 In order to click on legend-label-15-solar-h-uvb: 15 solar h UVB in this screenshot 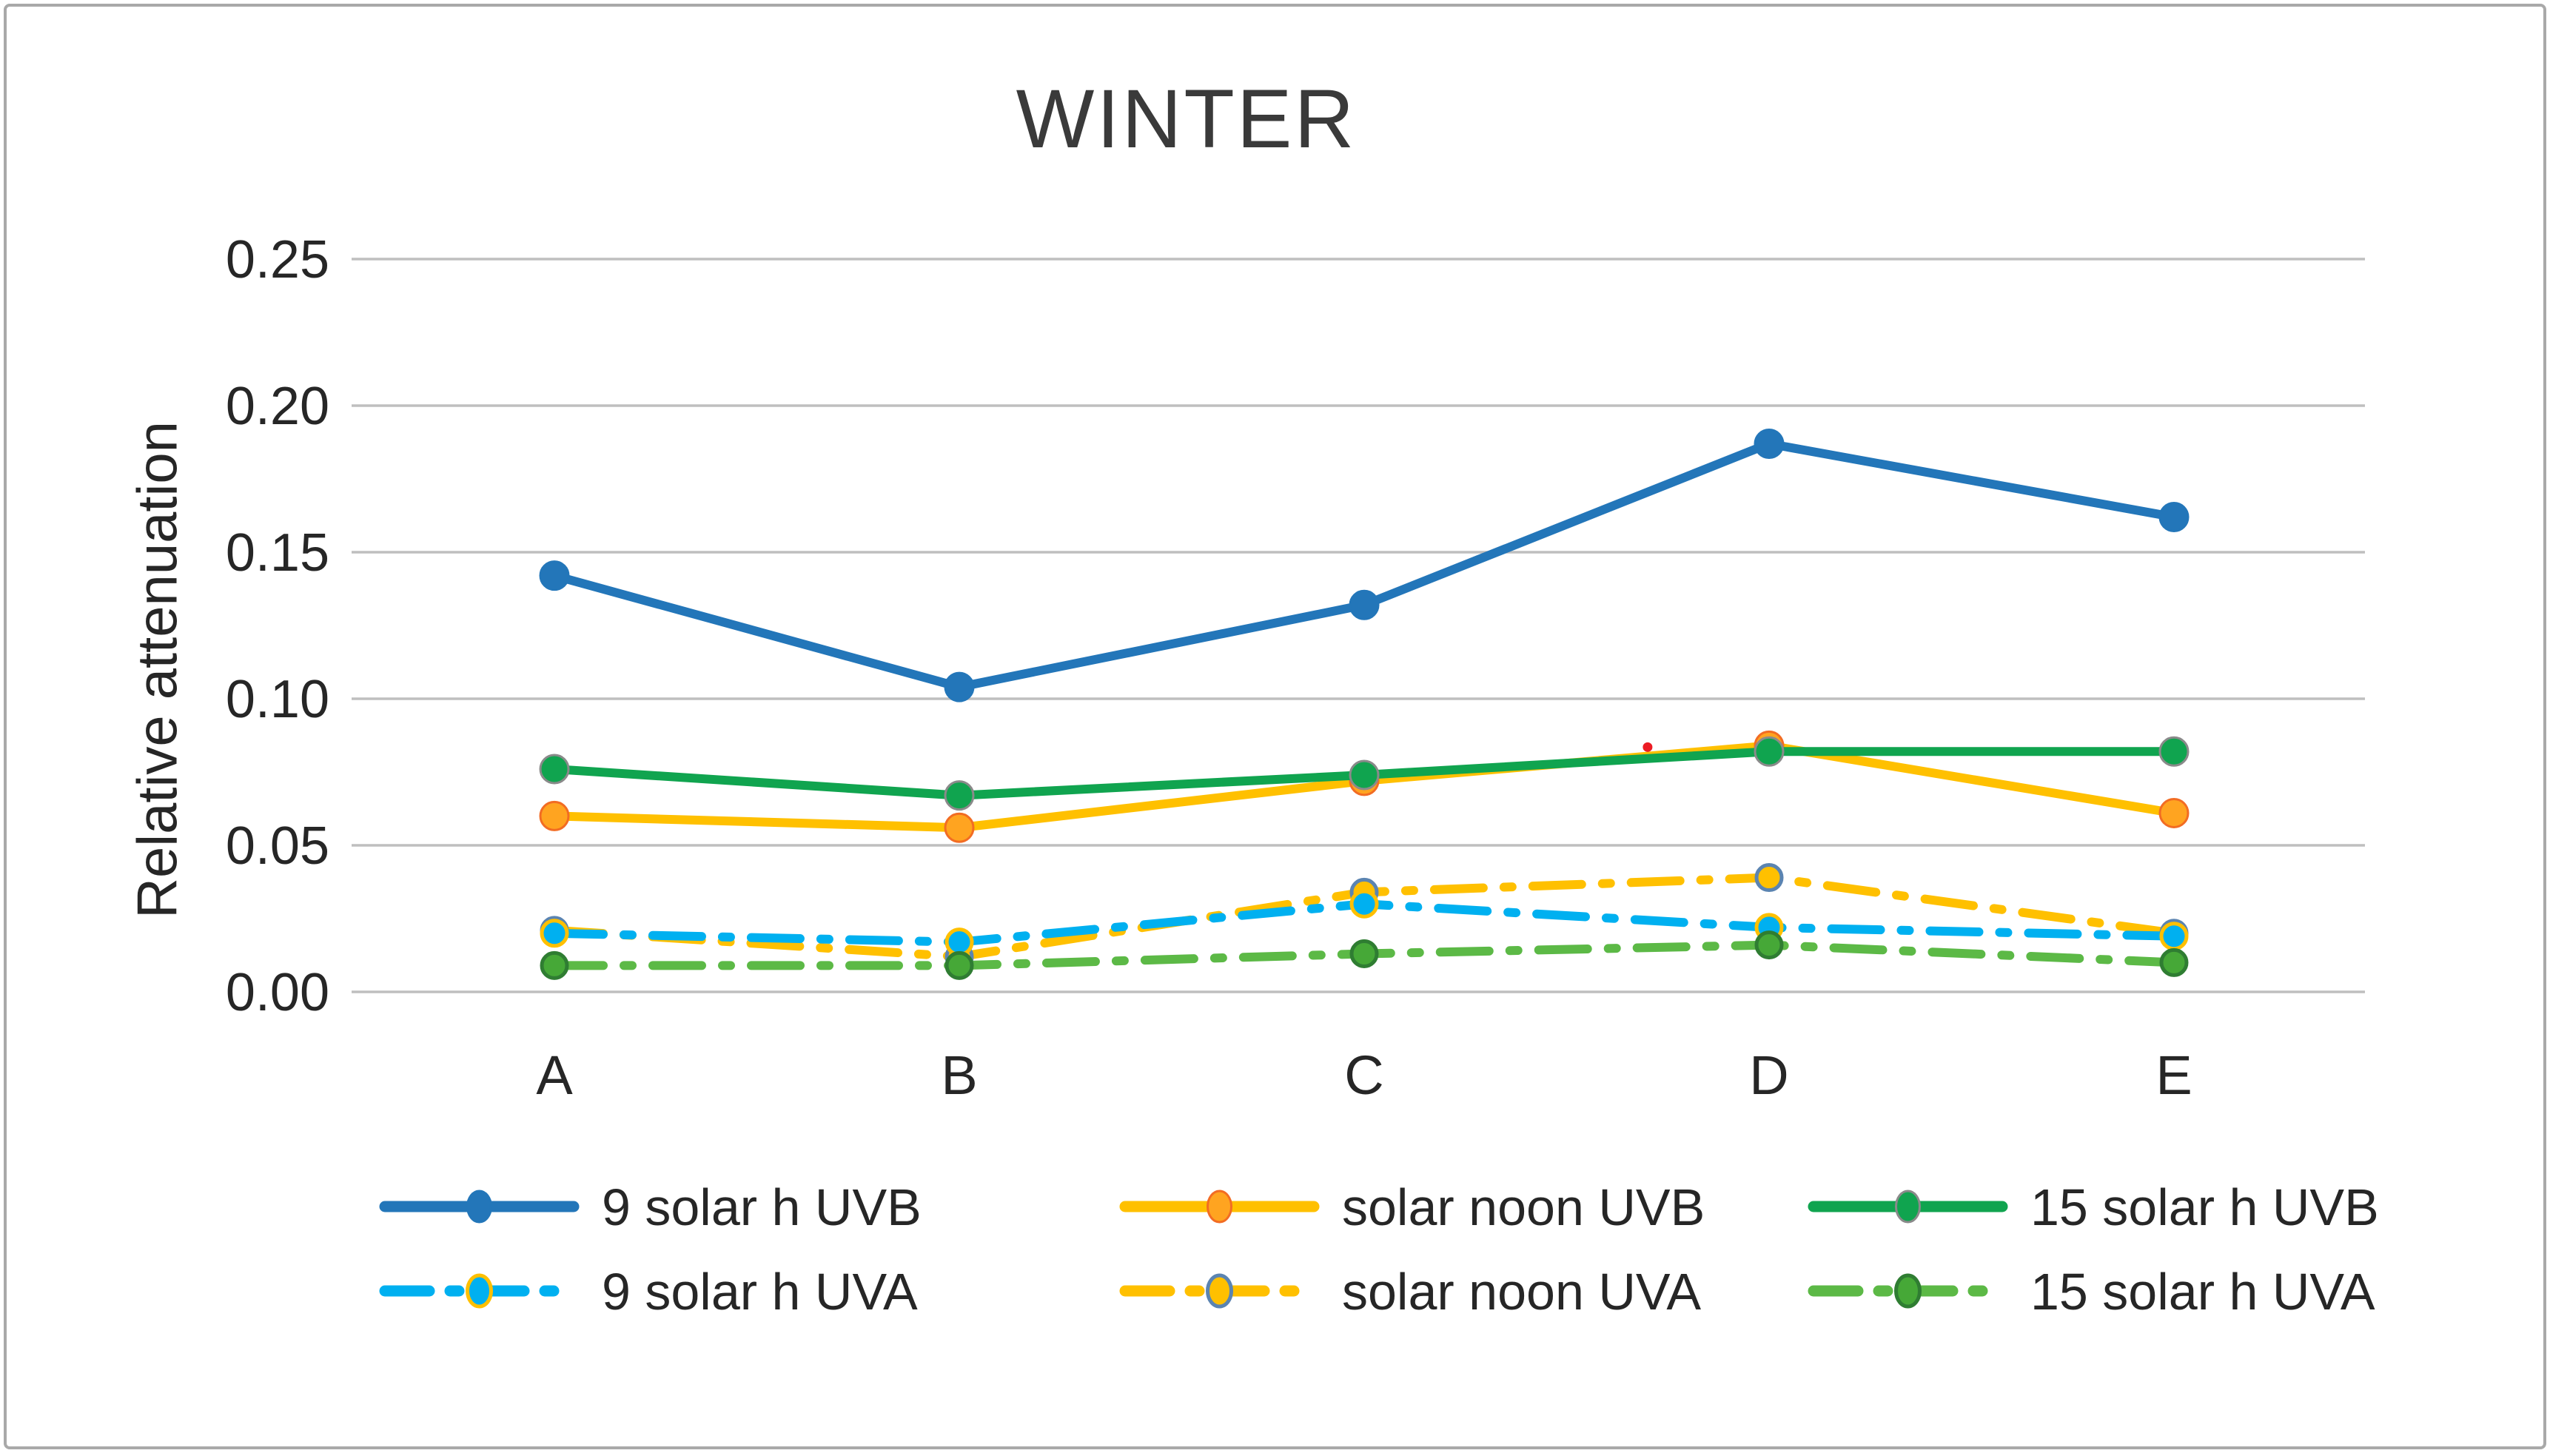, I will do `click(2204, 1207)`.